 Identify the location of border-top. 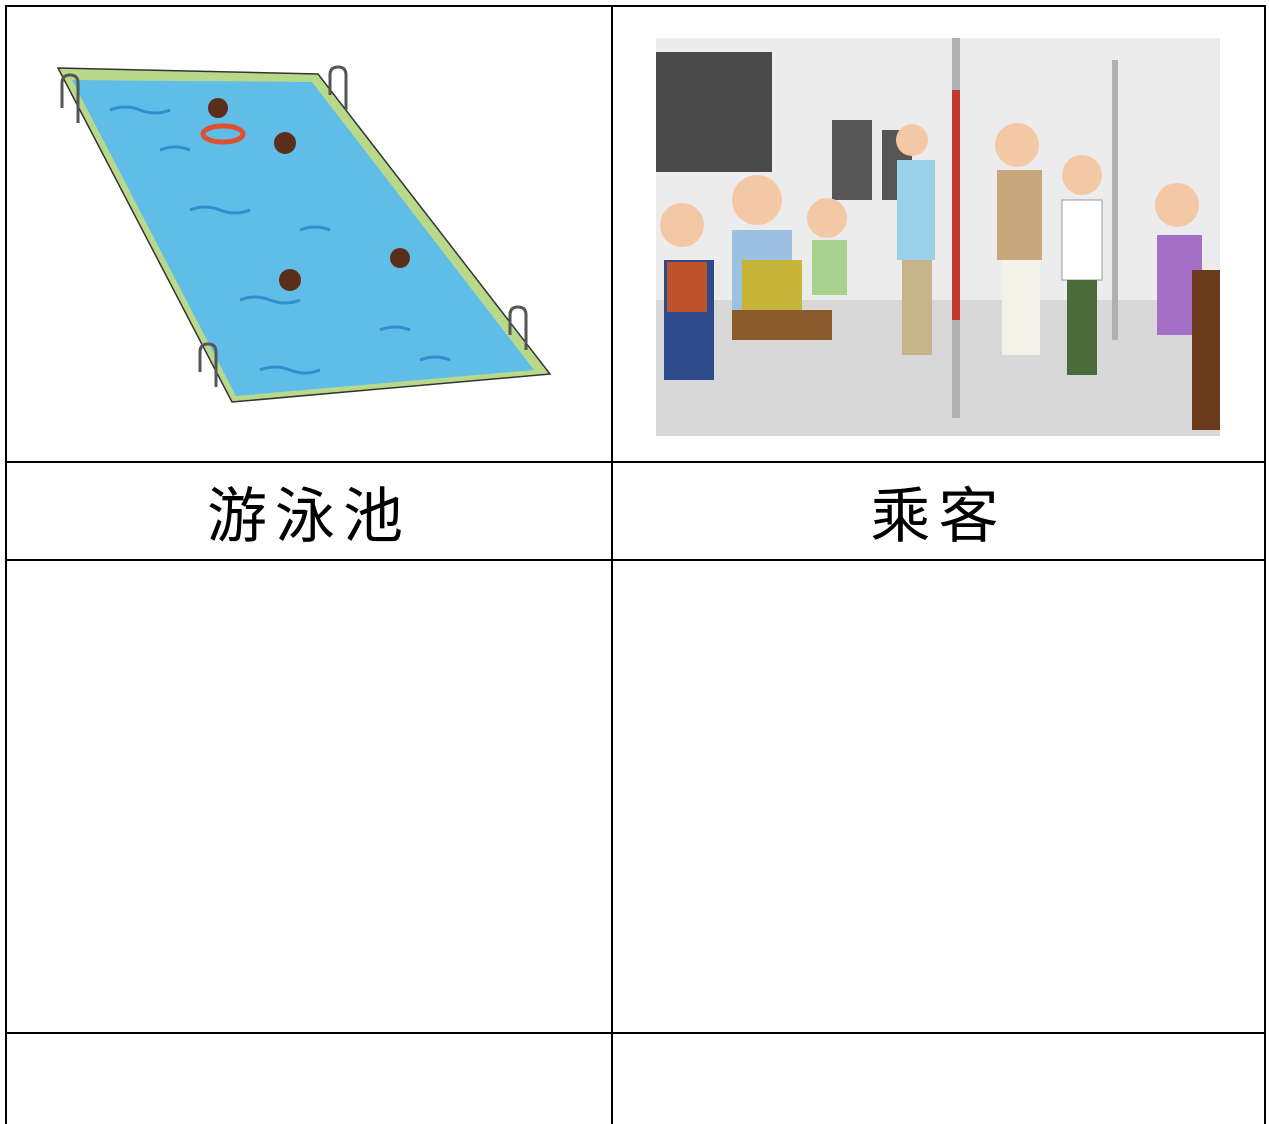
(635, 6).